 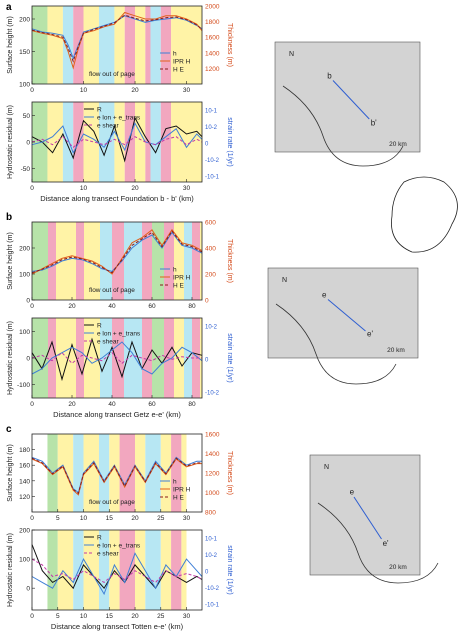 I want to click on panel-b-top-legend-label-2: H E, so click(x=179, y=286).